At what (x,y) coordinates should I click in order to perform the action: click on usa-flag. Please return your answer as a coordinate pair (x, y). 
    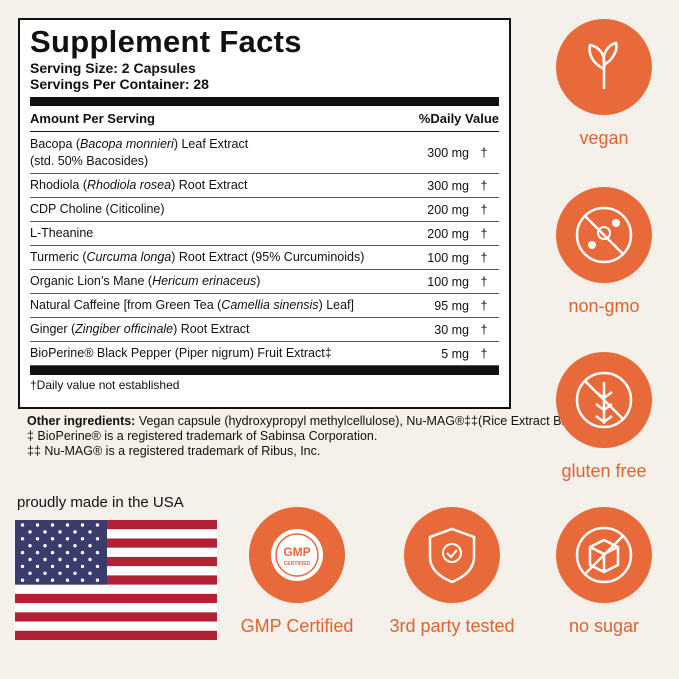
    Looking at the image, I should click on (116, 580).